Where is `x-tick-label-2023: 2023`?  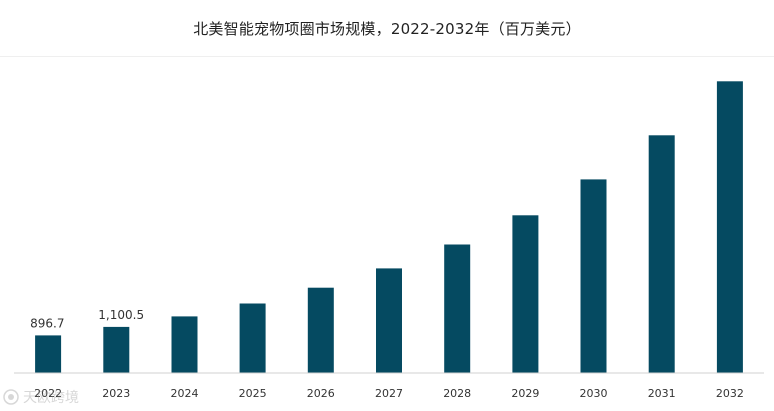
x-tick-label-2023: 2023 is located at coordinates (116, 393).